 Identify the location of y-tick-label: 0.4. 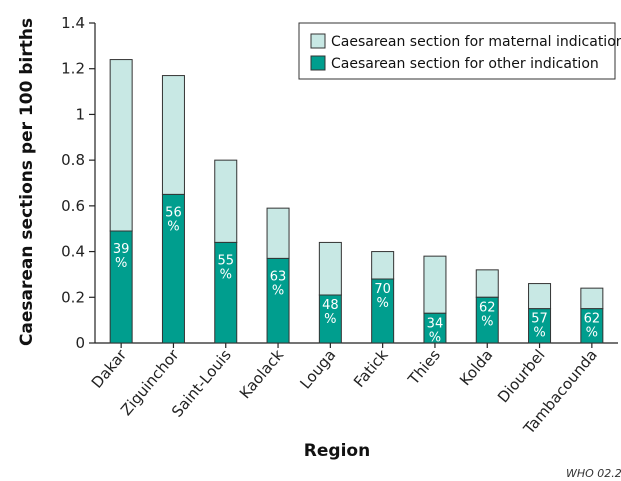
(73, 252).